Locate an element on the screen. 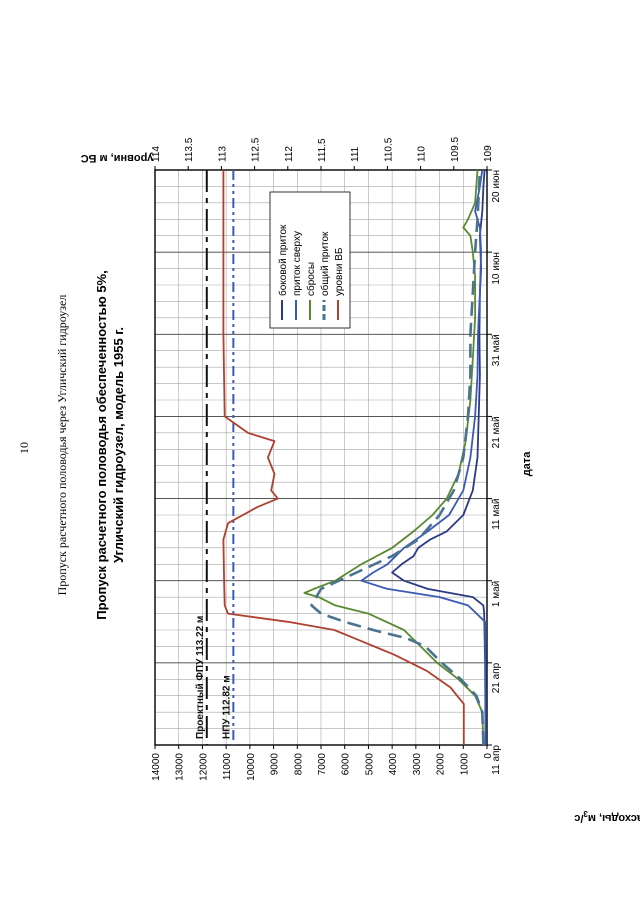 This screenshot has height=905, width=640. x-tick-label: 31 май is located at coordinates (496, 350).